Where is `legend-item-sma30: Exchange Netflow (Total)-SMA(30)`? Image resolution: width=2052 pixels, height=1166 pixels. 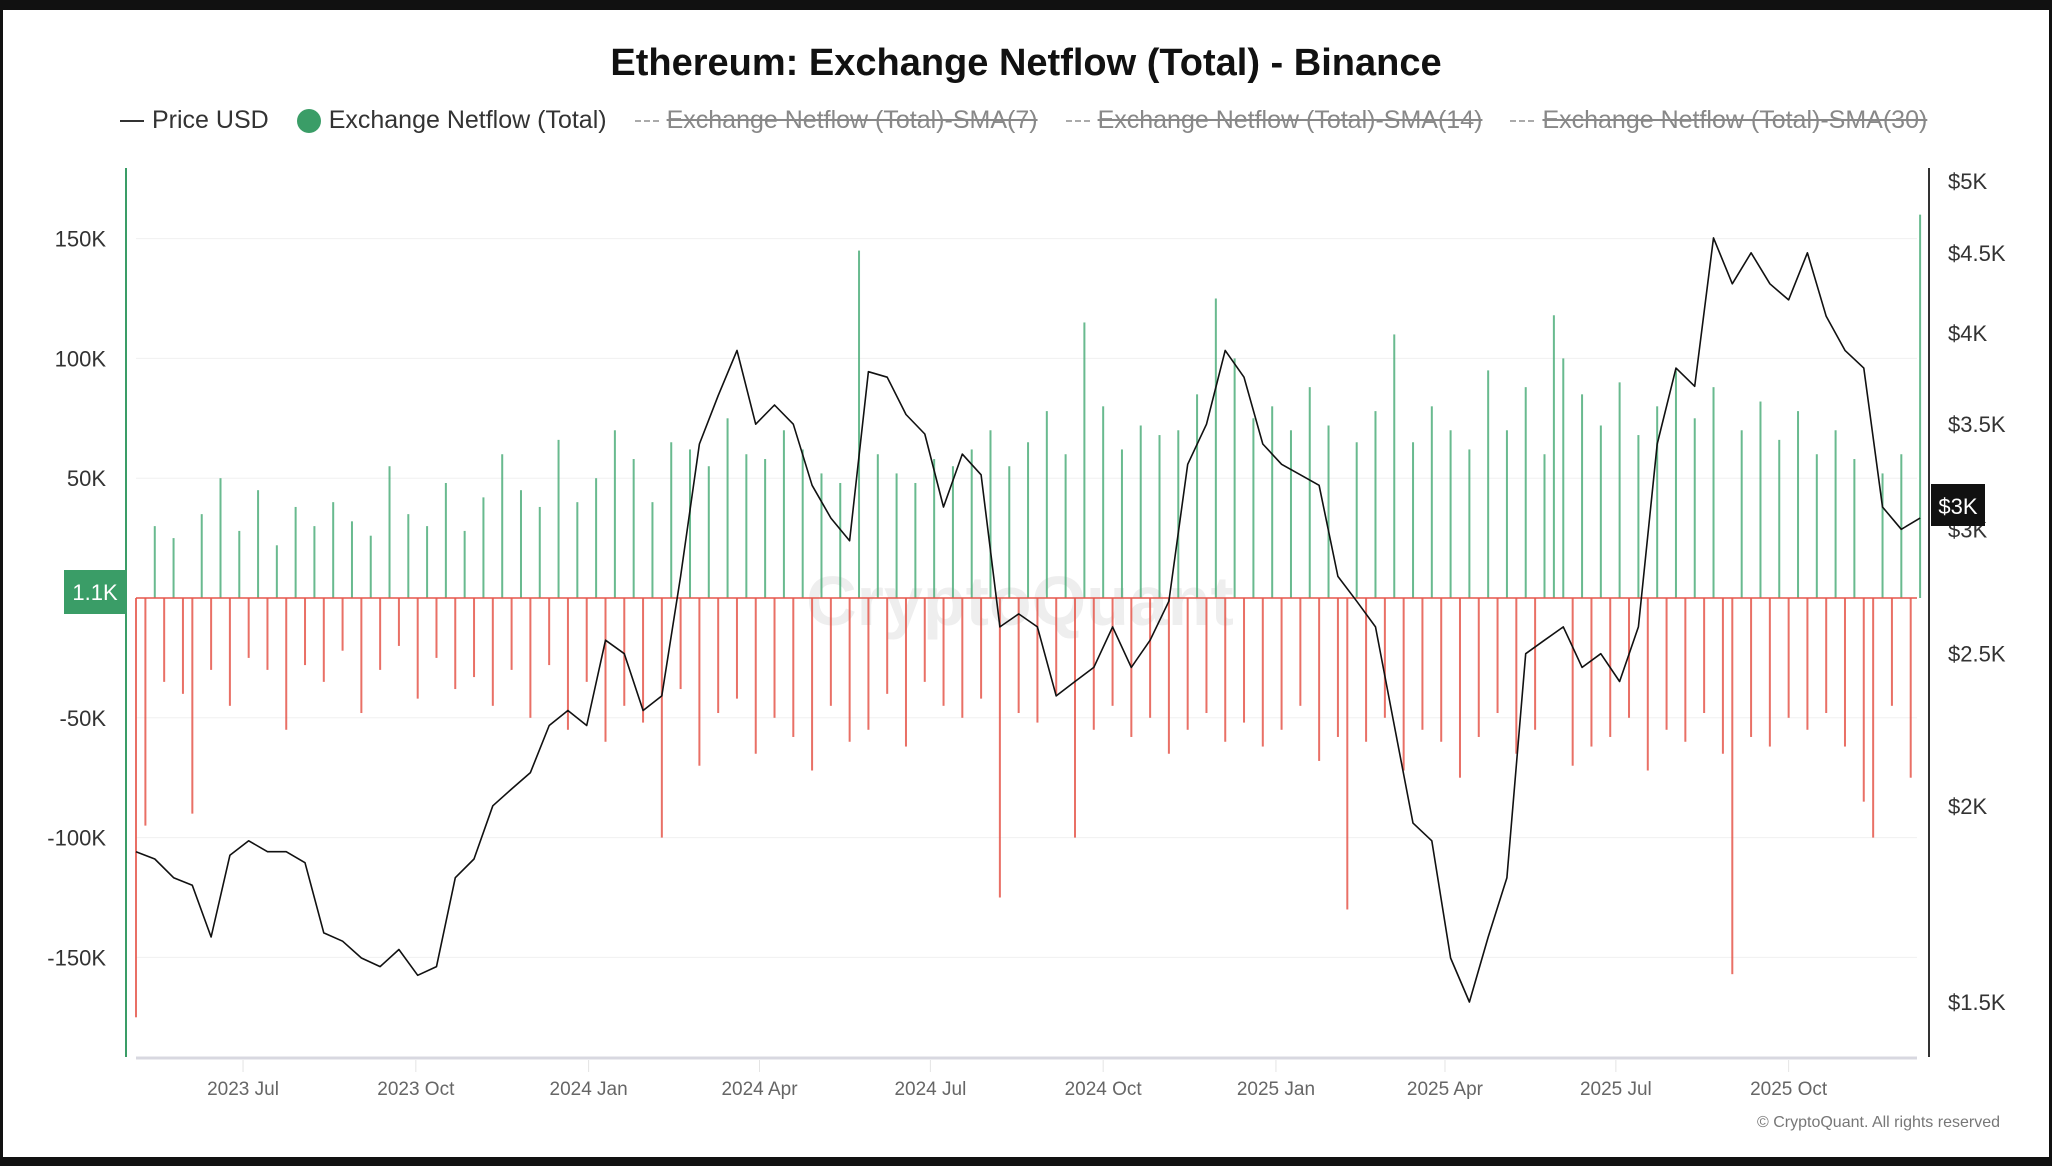
legend-item-sma30: Exchange Netflow (Total)-SMA(30) is located at coordinates (1718, 120).